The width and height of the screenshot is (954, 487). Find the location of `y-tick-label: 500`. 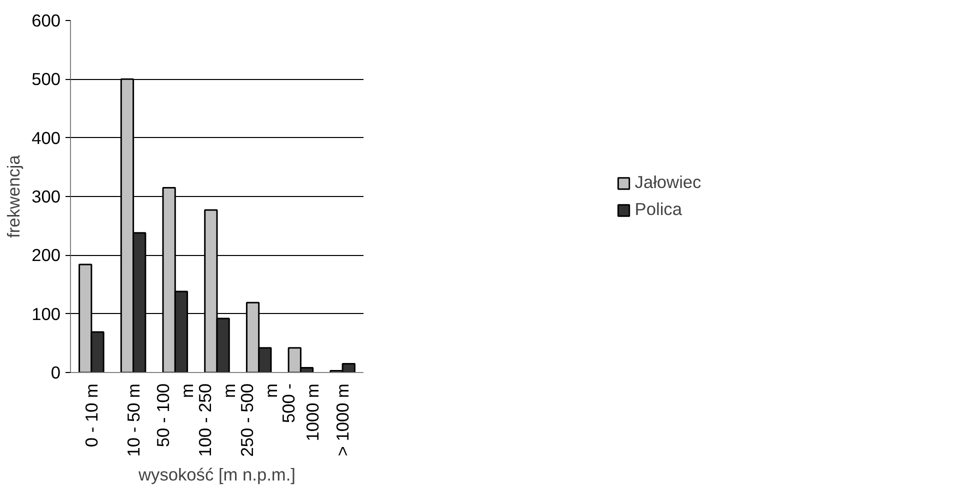

y-tick-label: 500 is located at coordinates (46, 79).